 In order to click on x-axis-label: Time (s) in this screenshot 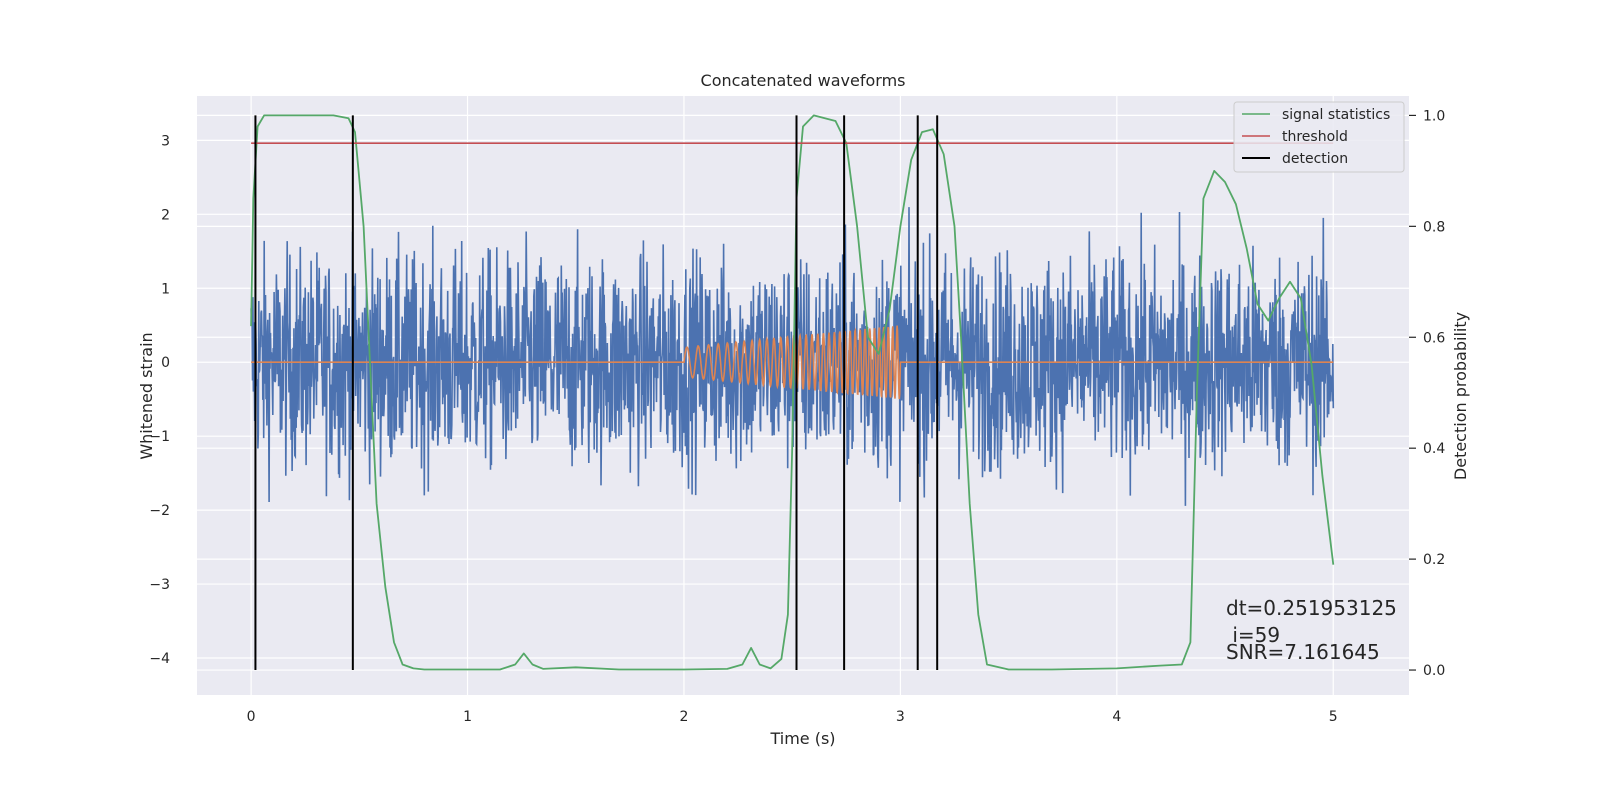, I will do `click(802, 738)`.